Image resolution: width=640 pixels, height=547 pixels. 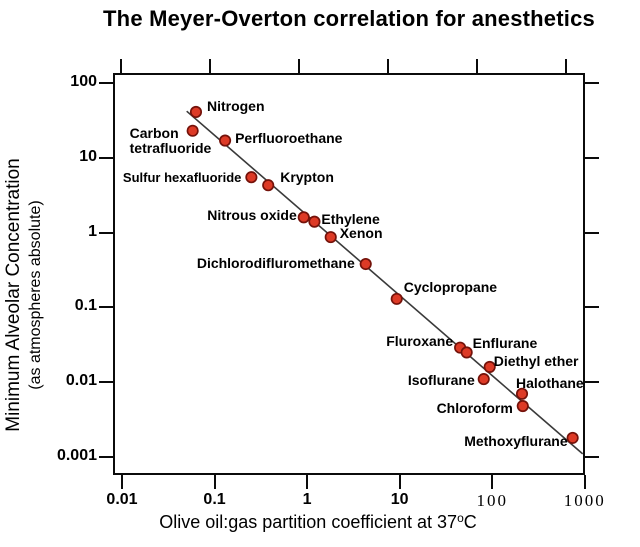 I want to click on point-label: Halothane, so click(x=550, y=383).